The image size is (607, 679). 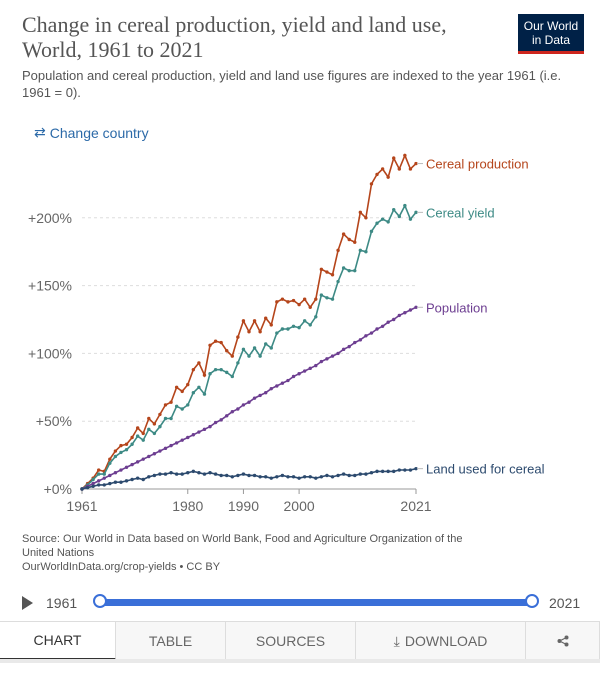 What do you see at coordinates (291, 641) in the screenshot?
I see `tab-sources: SOURCES` at bounding box center [291, 641].